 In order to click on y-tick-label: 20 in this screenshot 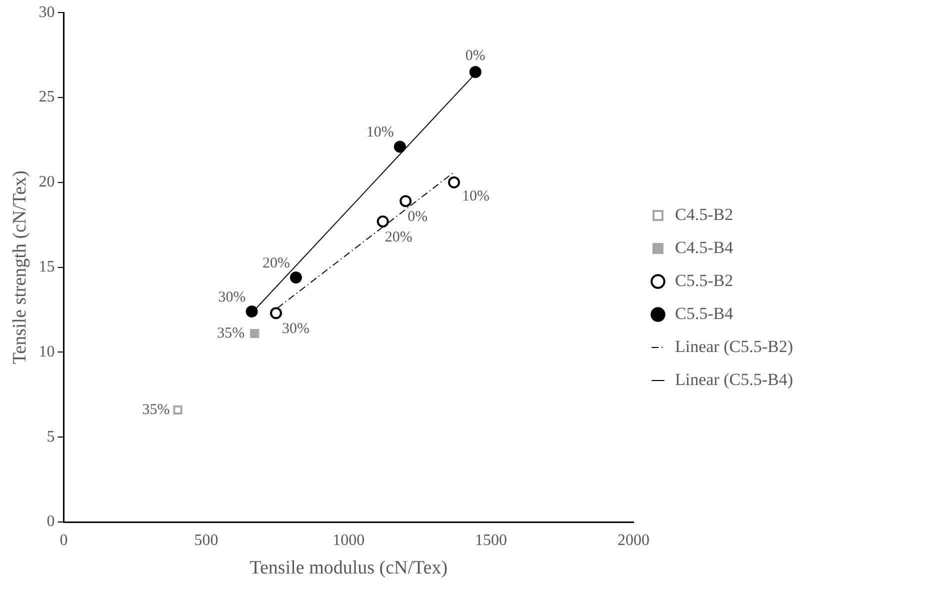, I will do `click(46, 182)`.